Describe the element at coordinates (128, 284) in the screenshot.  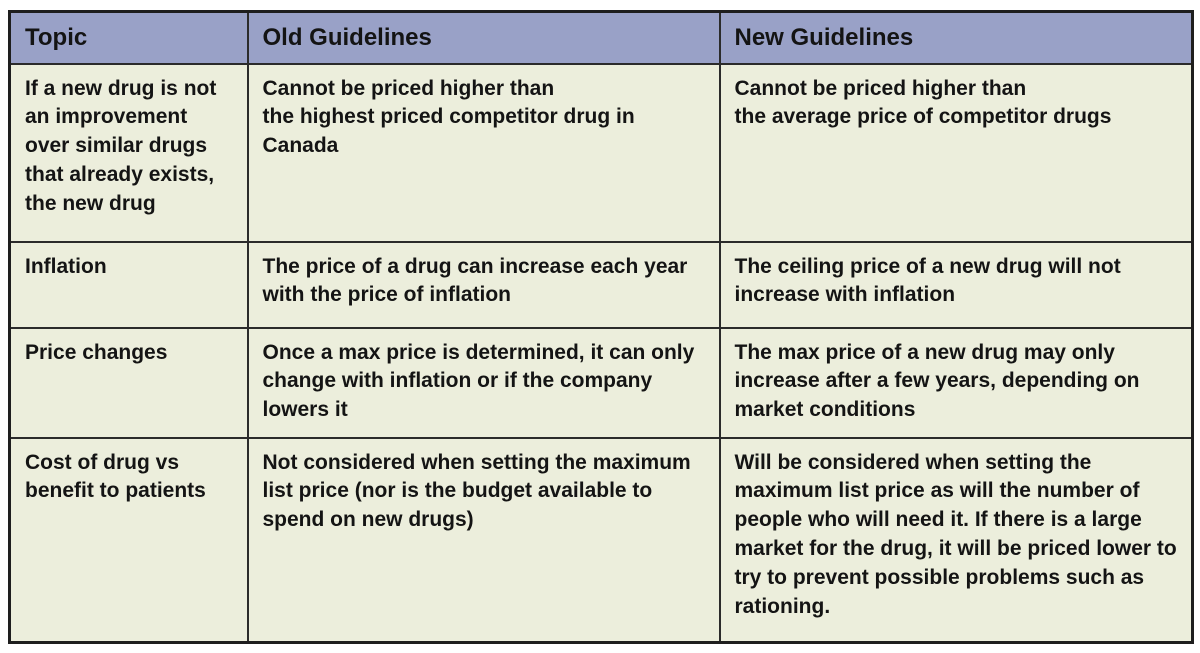
I see `topic-cell: Inflation` at that location.